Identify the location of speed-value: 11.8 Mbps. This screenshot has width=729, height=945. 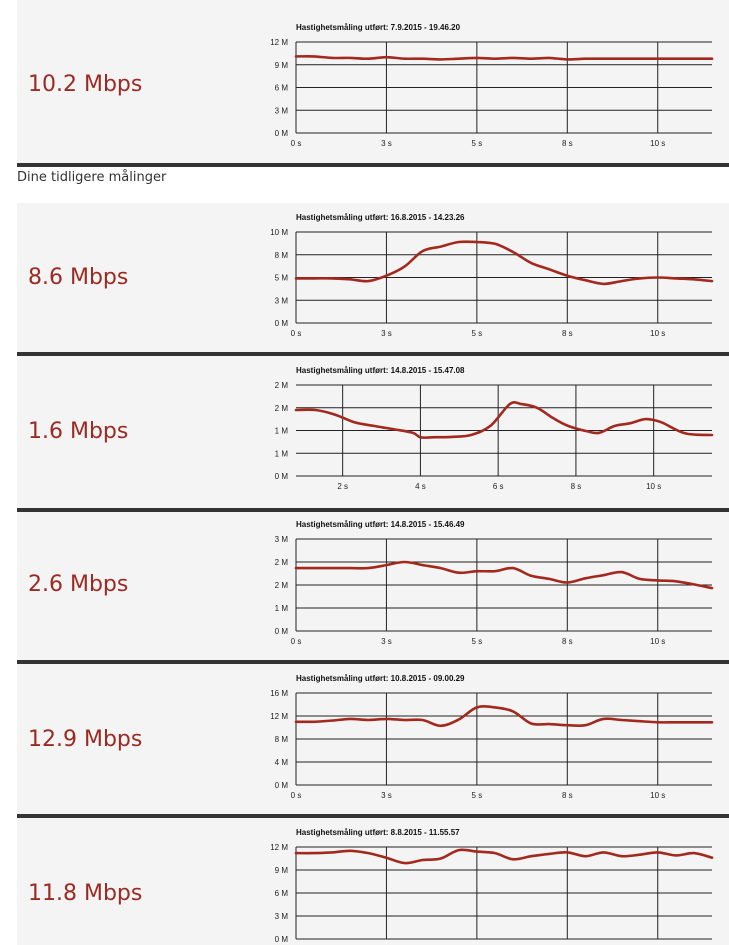
(85, 893).